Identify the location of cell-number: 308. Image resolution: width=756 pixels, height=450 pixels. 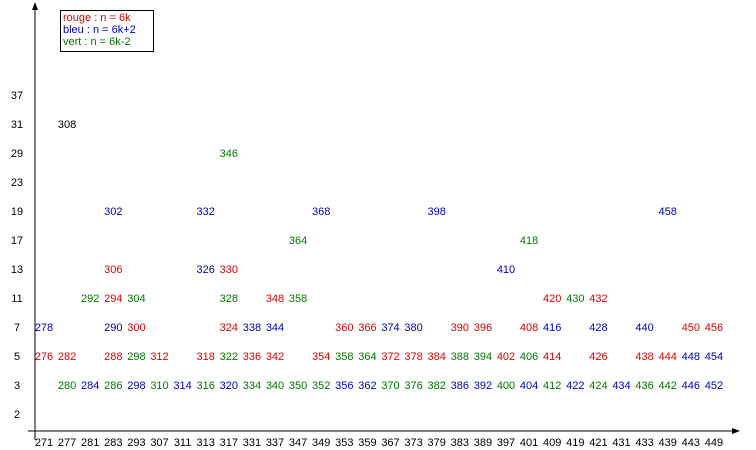
(67, 125).